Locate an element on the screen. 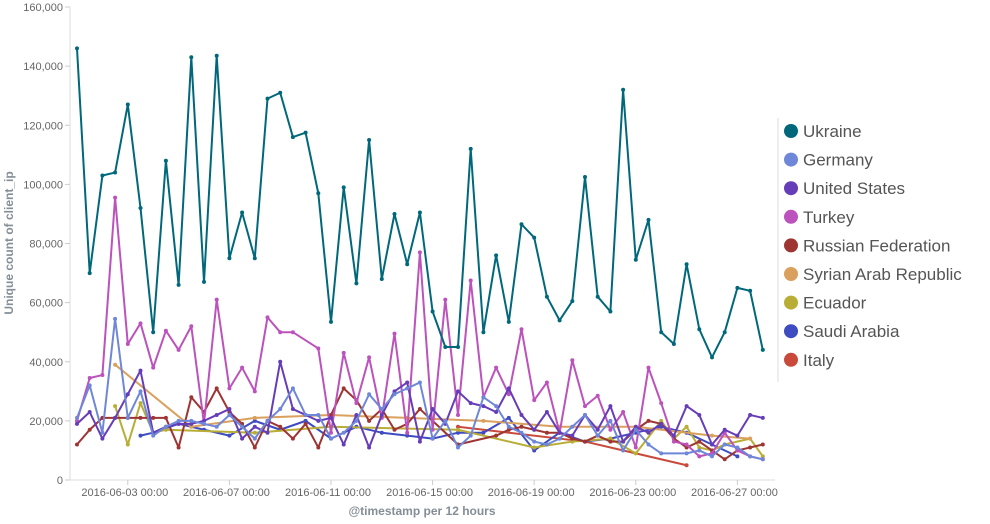 The width and height of the screenshot is (990, 524). legend-item: Ukraine is located at coordinates (832, 131).